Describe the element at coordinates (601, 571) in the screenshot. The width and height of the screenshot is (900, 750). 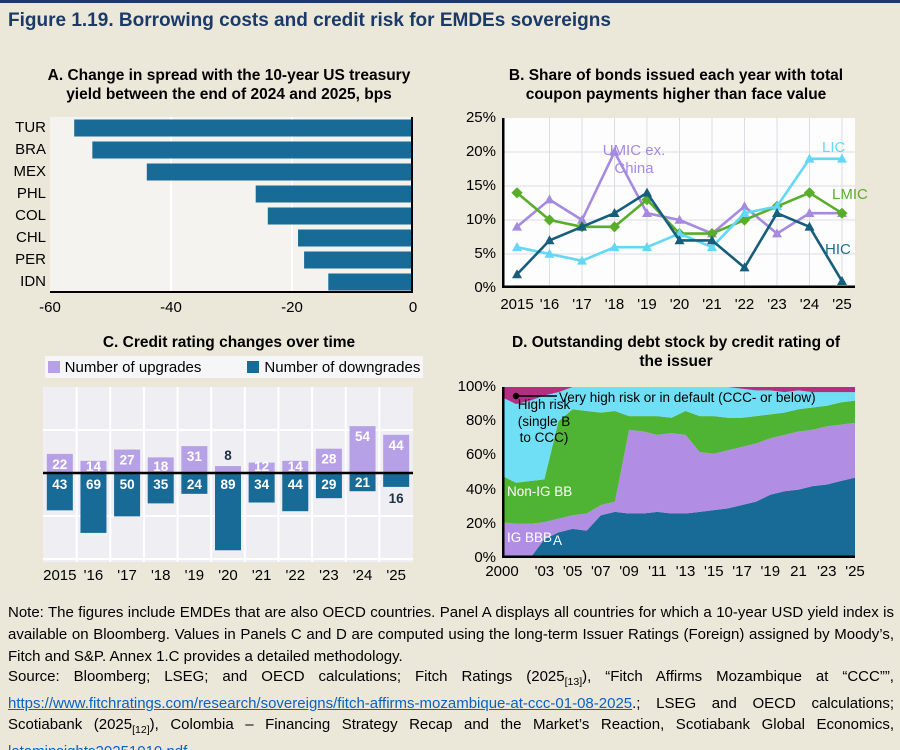
I see `x-tick-label: '07` at that location.